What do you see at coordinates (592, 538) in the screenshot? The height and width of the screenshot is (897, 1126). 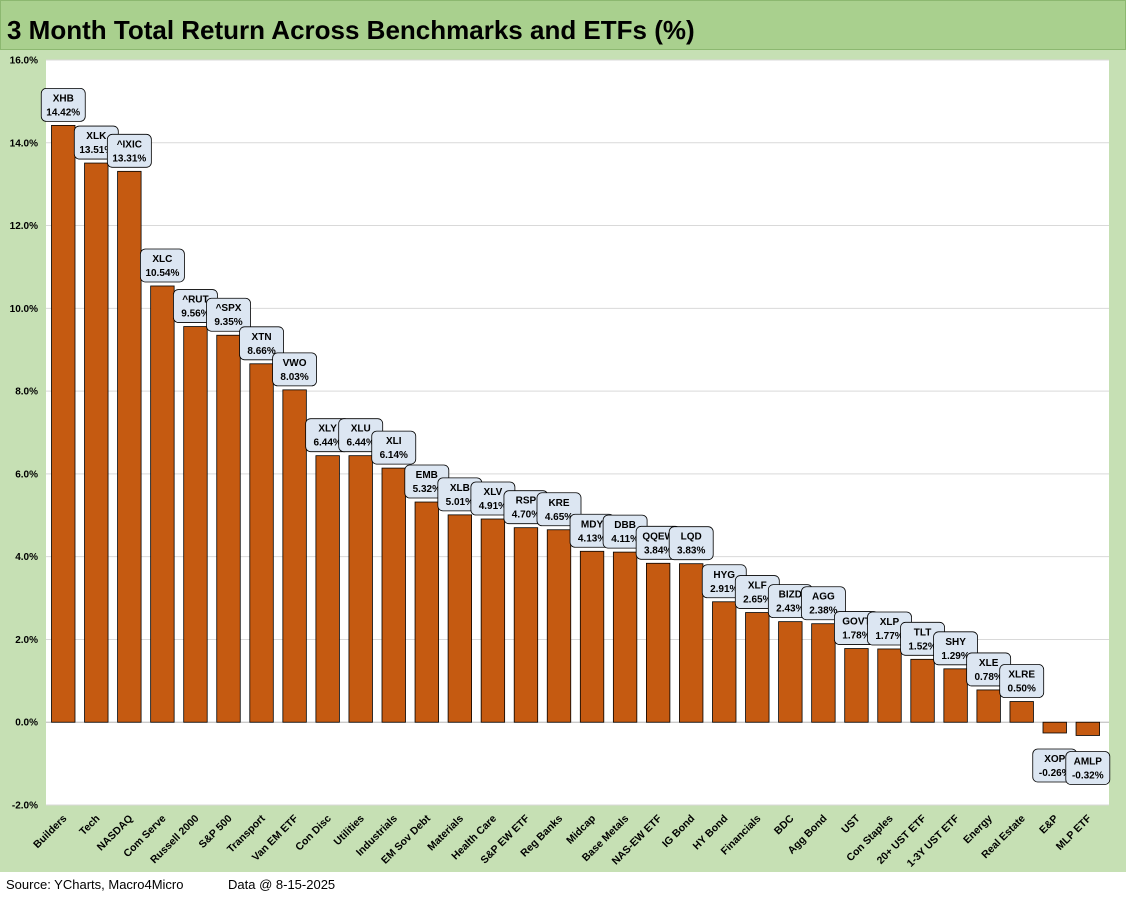 I see `data-label-value: 4.13%` at bounding box center [592, 538].